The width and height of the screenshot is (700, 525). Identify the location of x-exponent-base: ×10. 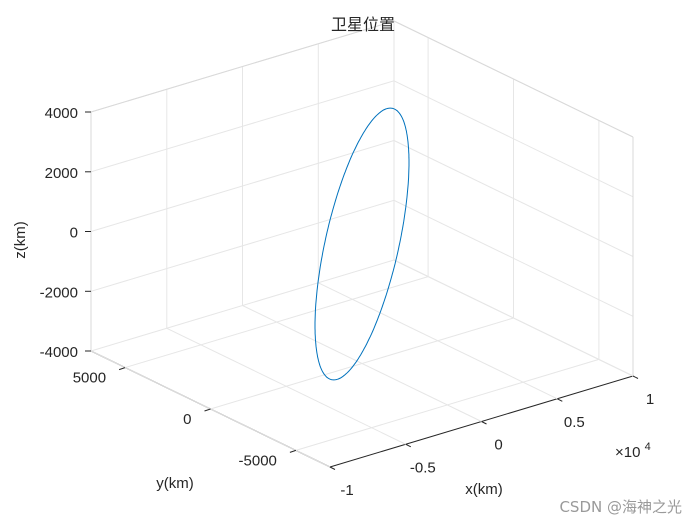
(627, 452).